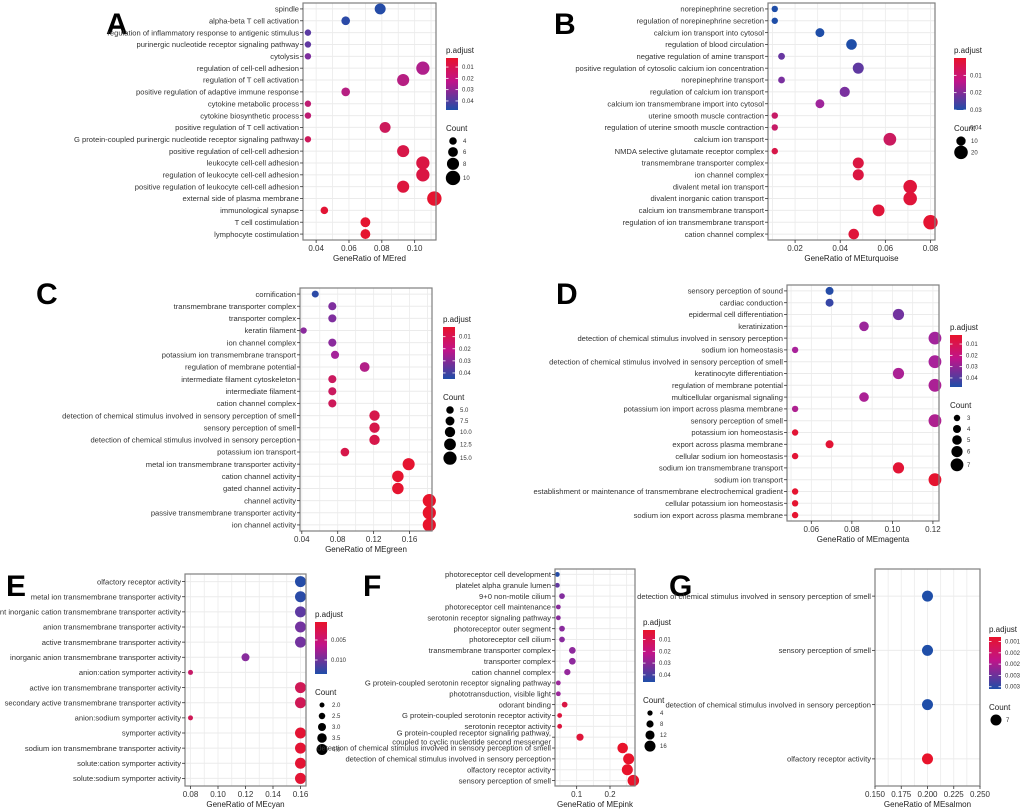  Describe the element at coordinates (415, 248) in the screenshot. I see `x-tick-label: 0.10` at that location.